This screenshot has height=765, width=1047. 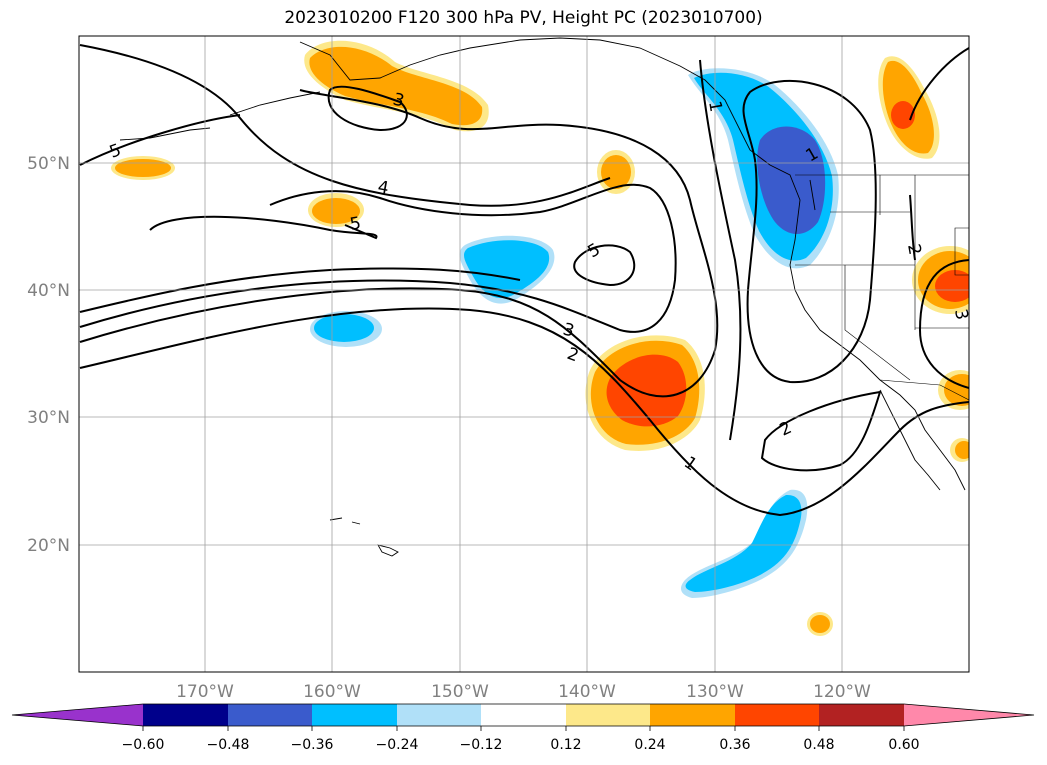 I want to click on colorbar-tick-label: 0.48, so click(x=818, y=745).